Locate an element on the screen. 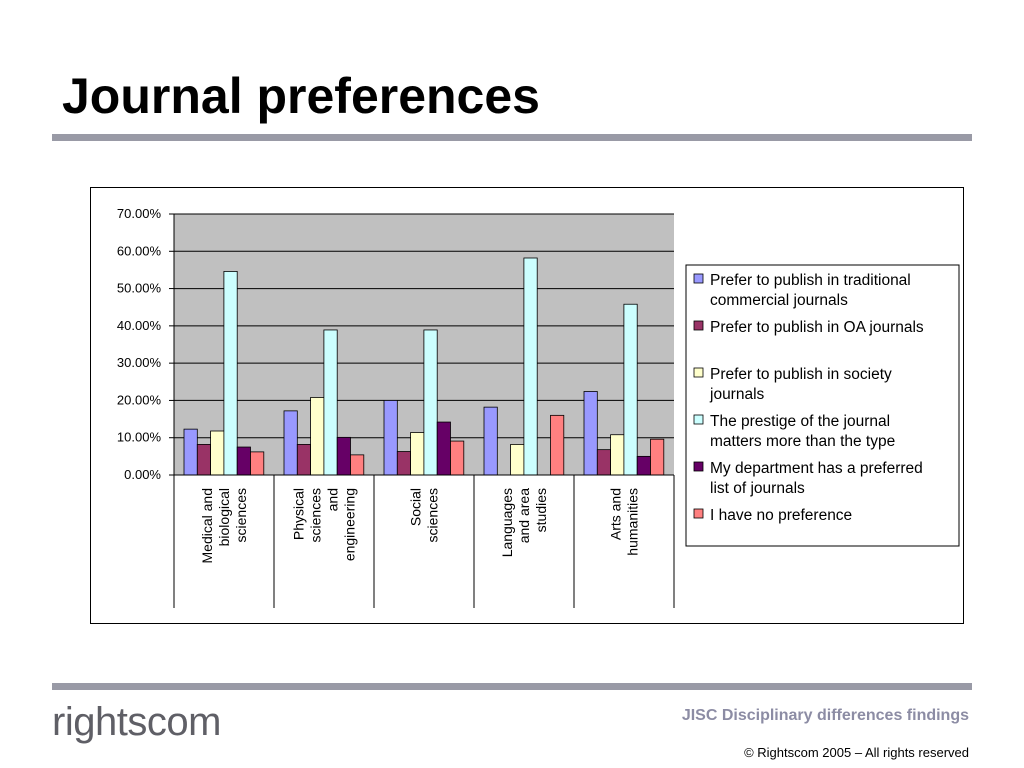 This screenshot has width=1024, height=768. category-label: Medical and is located at coordinates (207, 526).